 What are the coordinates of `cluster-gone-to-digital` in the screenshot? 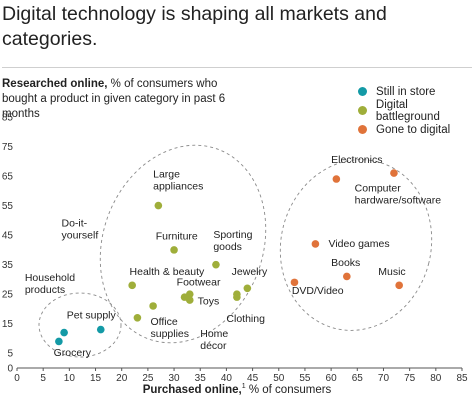 It's located at (356, 245).